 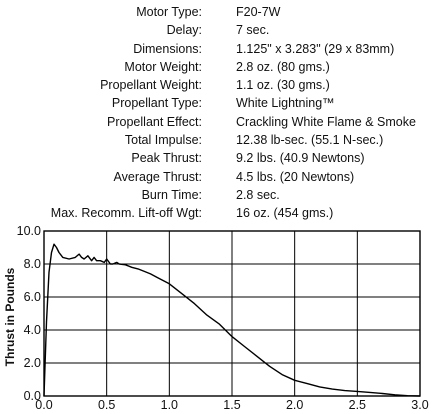 What do you see at coordinates (300, 158) in the screenshot?
I see `spec-value: 9.2 lbs. (40.9 Newtons)` at bounding box center [300, 158].